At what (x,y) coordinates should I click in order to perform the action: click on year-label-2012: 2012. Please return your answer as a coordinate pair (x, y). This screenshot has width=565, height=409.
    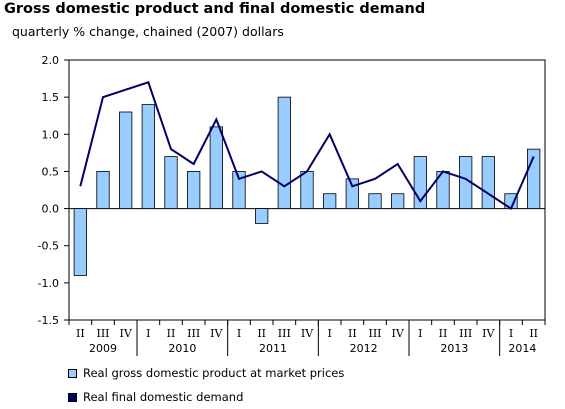
    Looking at the image, I should click on (364, 348).